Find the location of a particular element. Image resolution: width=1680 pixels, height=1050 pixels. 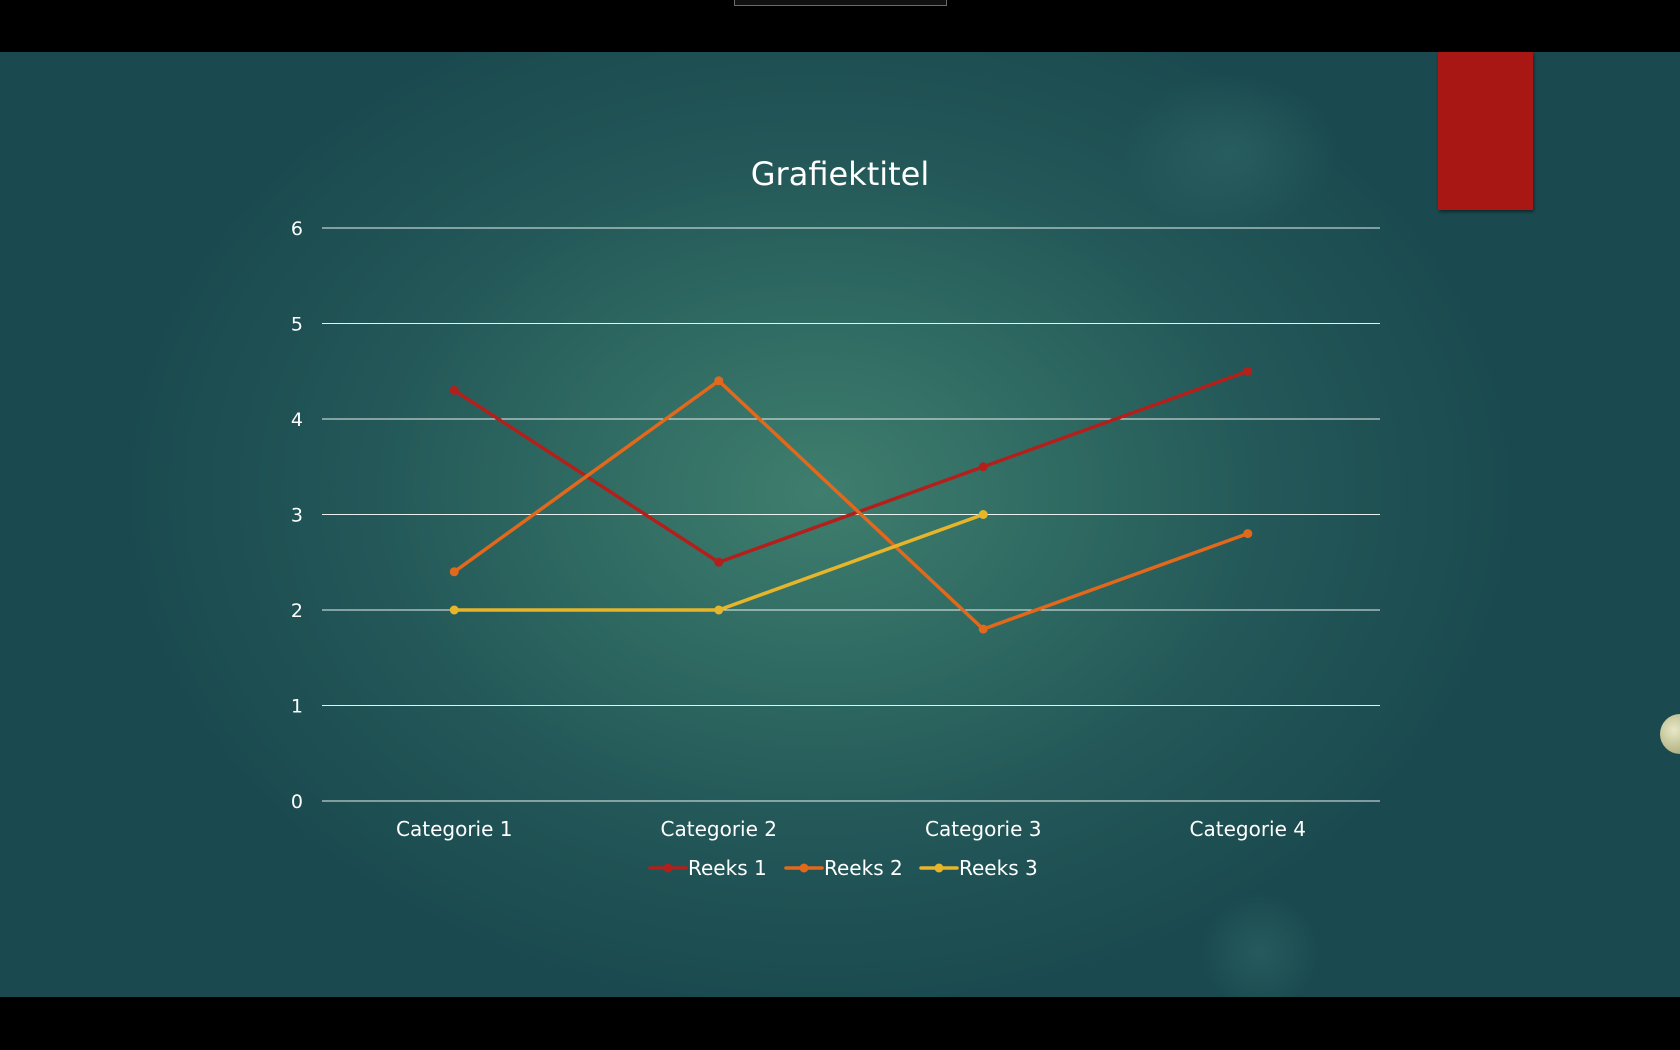

y-axis-ticks: 0 1 2 3 4 5 6 is located at coordinates (297, 515).